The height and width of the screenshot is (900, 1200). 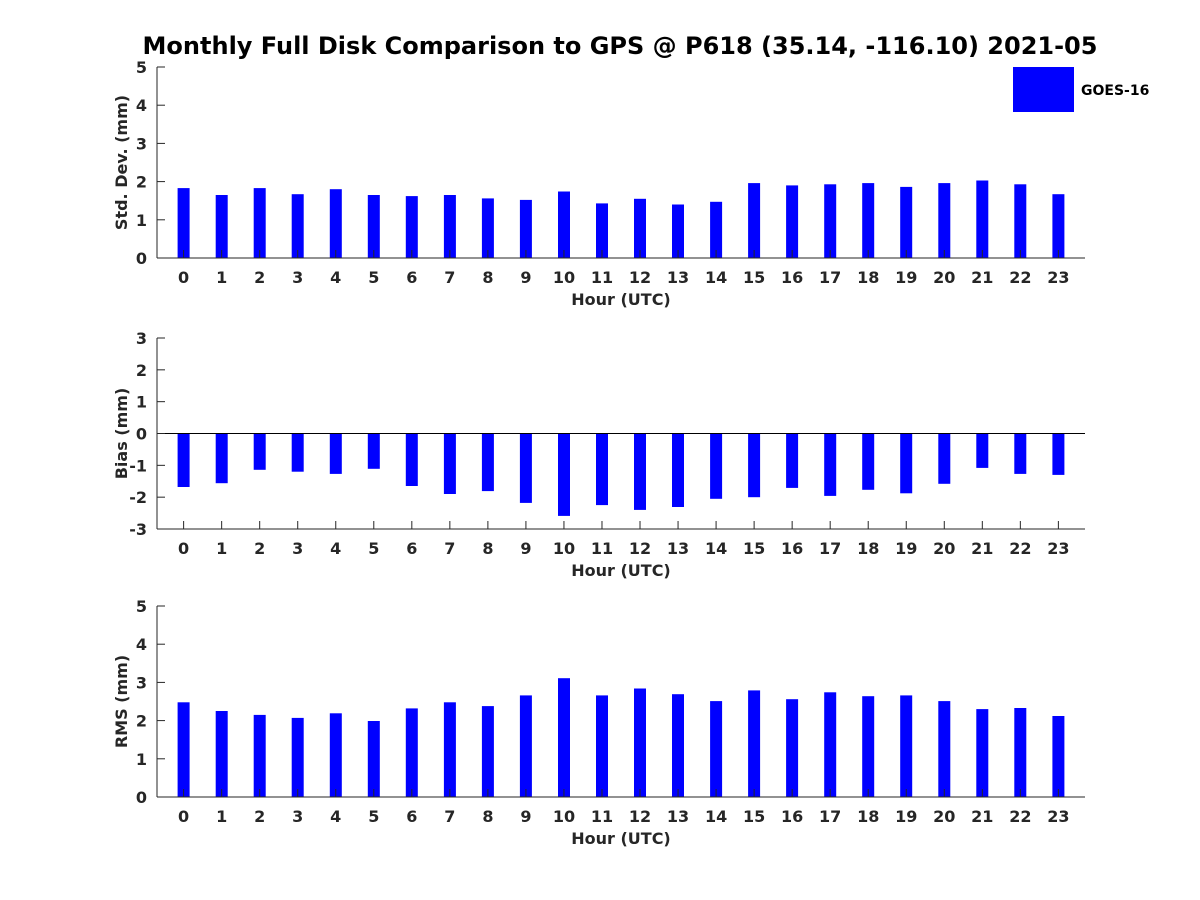 I want to click on x-tick-label: 23, so click(x=1058, y=277).